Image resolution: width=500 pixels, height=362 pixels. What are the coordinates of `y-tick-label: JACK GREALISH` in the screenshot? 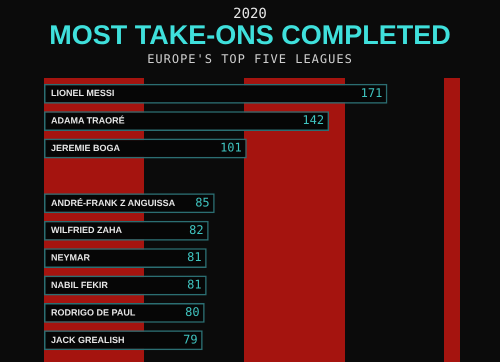 It's located at (88, 339).